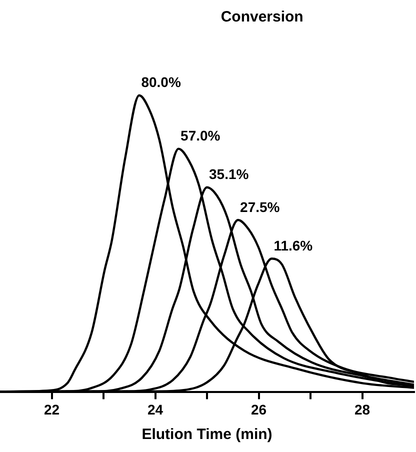 Image resolution: width=416 pixels, height=452 pixels. I want to click on series-label: 57.0%, so click(200, 136).